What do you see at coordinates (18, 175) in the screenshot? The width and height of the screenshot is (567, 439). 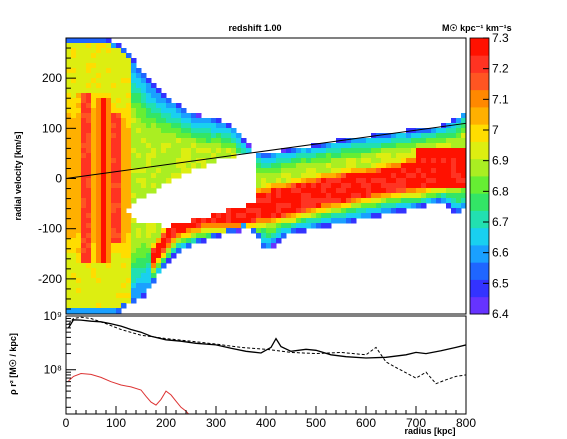 I see `velocity-axis-label: radial velocity [km/s]` at bounding box center [18, 175].